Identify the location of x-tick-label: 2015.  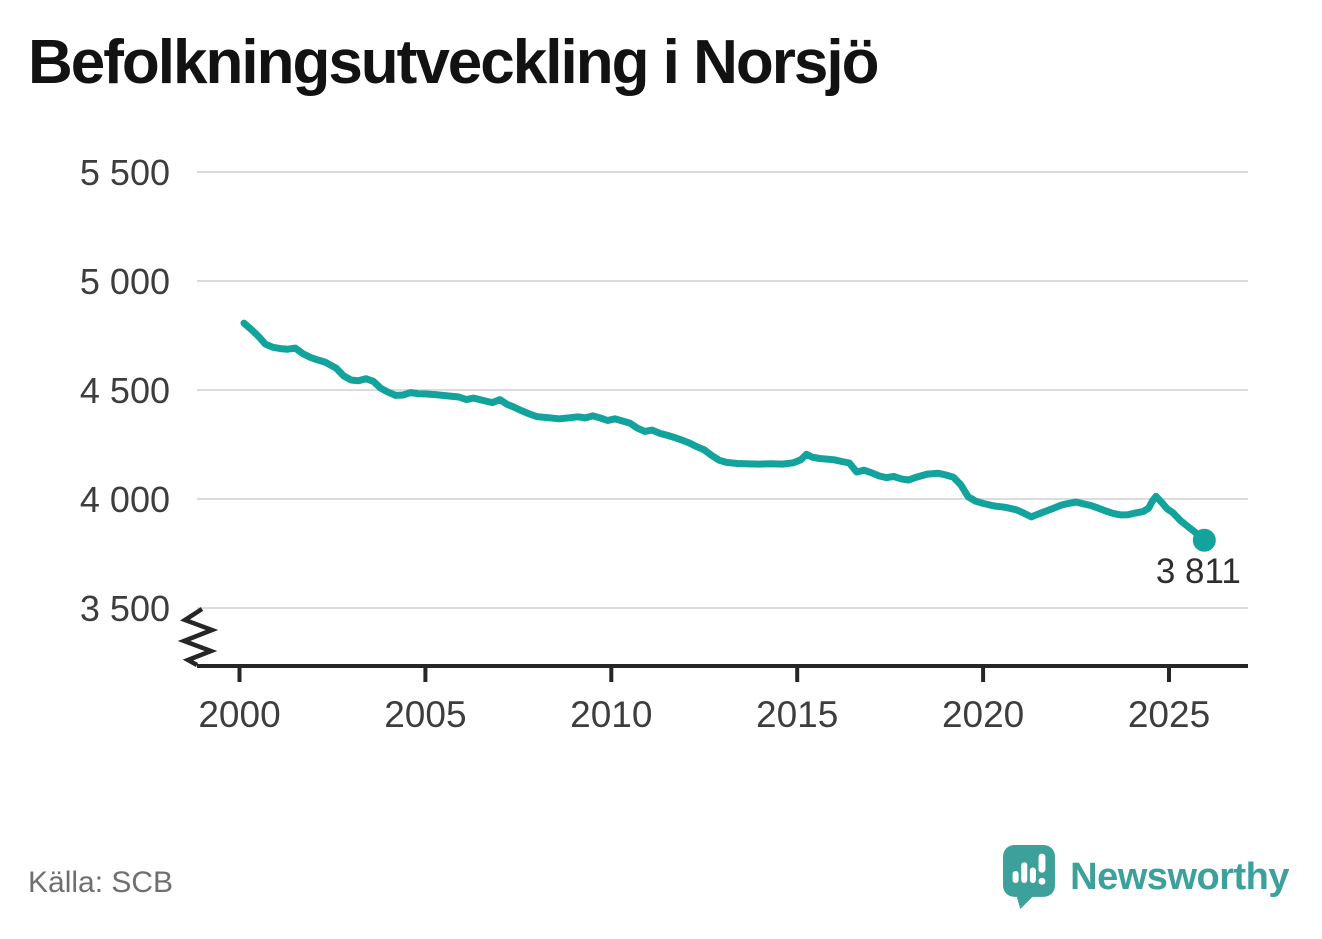
(797, 714).